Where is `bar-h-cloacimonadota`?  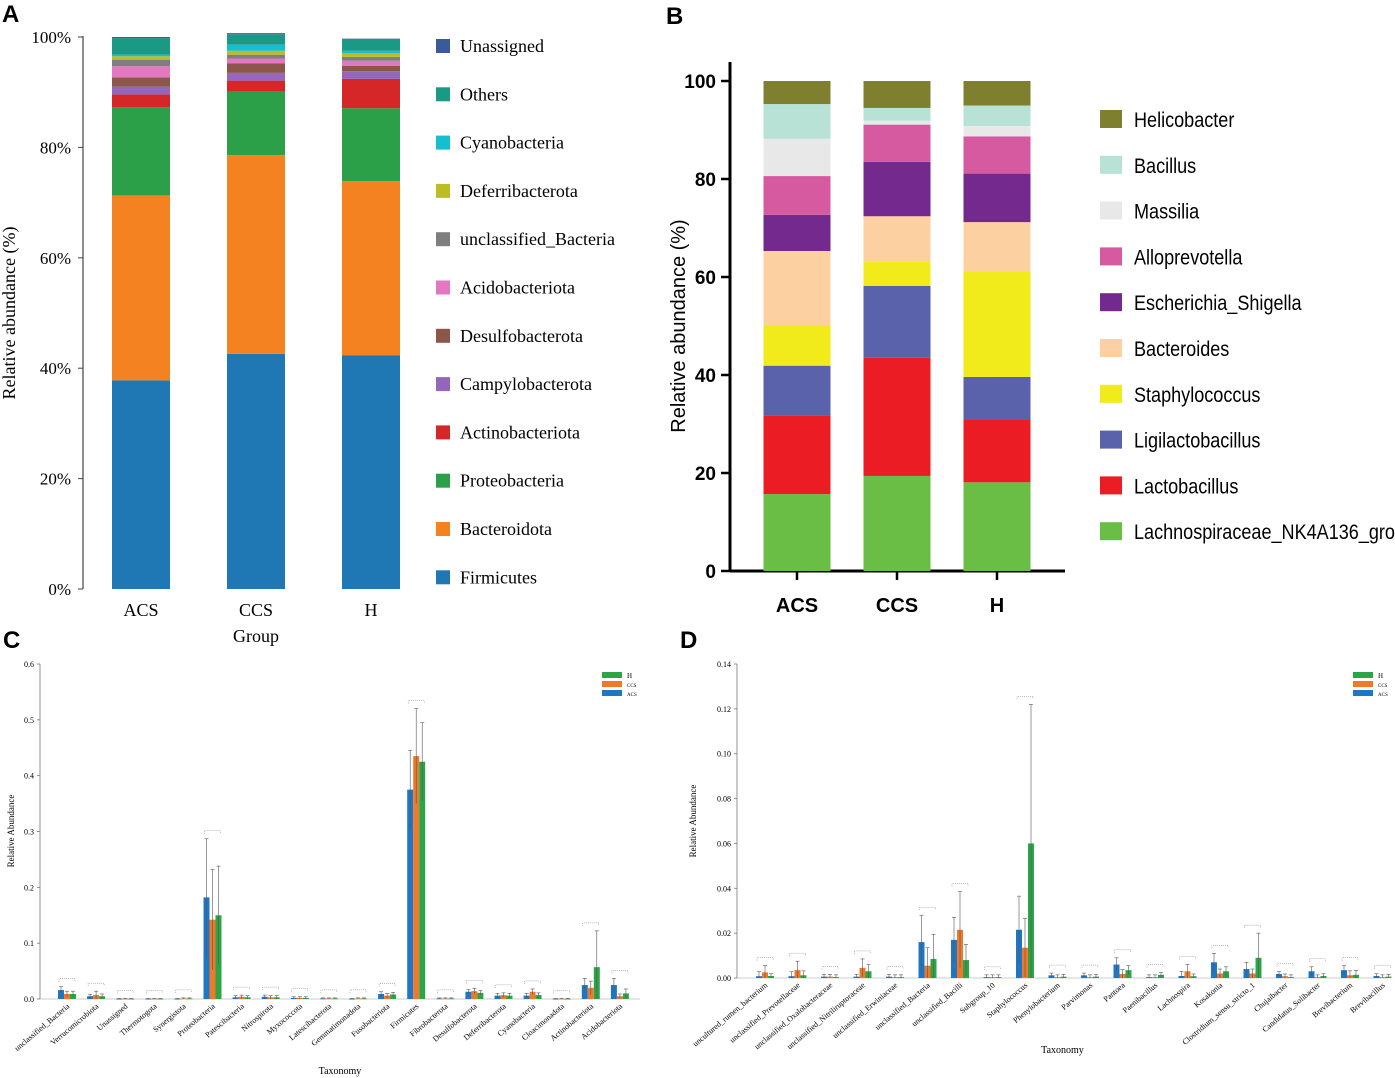
bar-h-cloacimonadota is located at coordinates (567, 999).